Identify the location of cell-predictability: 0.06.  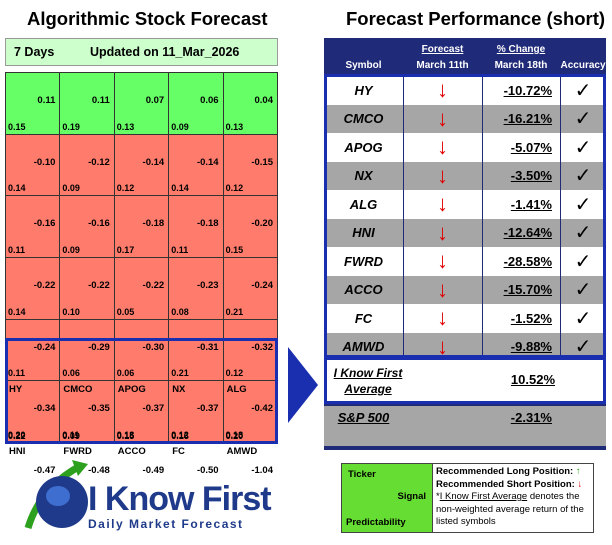
(71, 373).